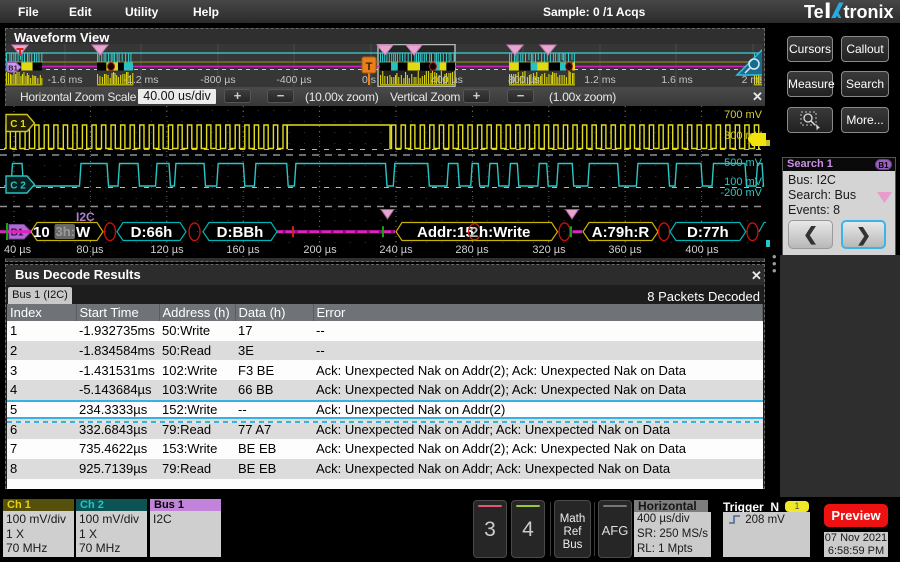 The height and width of the screenshot is (562, 900). Describe the element at coordinates (752, 80) in the screenshot. I see `svg-text: 2 ms` at that location.